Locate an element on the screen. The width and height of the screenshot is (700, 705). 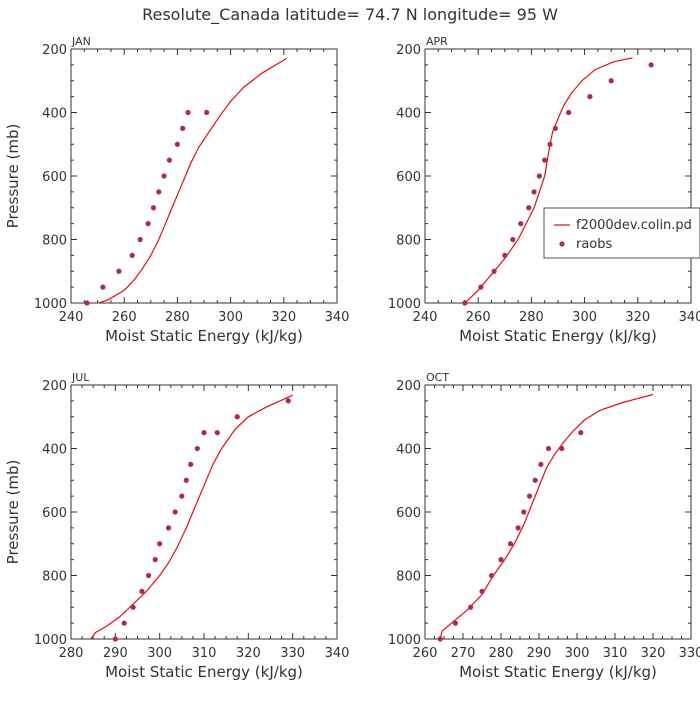
legend-box is located at coordinates (621, 233).